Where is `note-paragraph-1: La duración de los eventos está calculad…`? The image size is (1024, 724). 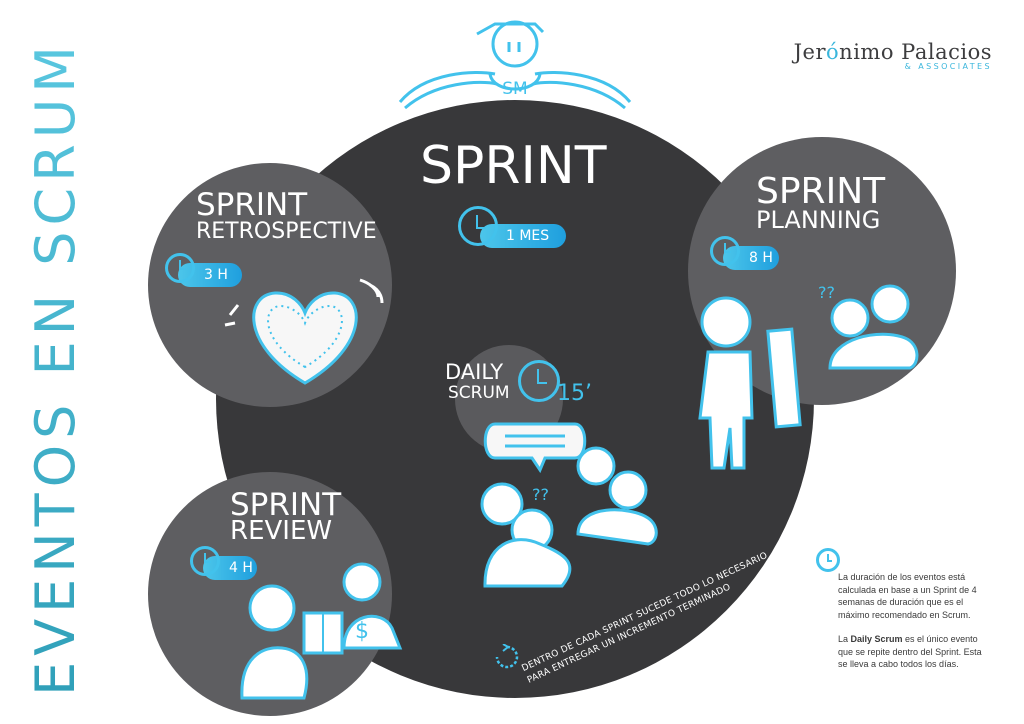 note-paragraph-1: La duración de los eventos está calculad… is located at coordinates (907, 596).